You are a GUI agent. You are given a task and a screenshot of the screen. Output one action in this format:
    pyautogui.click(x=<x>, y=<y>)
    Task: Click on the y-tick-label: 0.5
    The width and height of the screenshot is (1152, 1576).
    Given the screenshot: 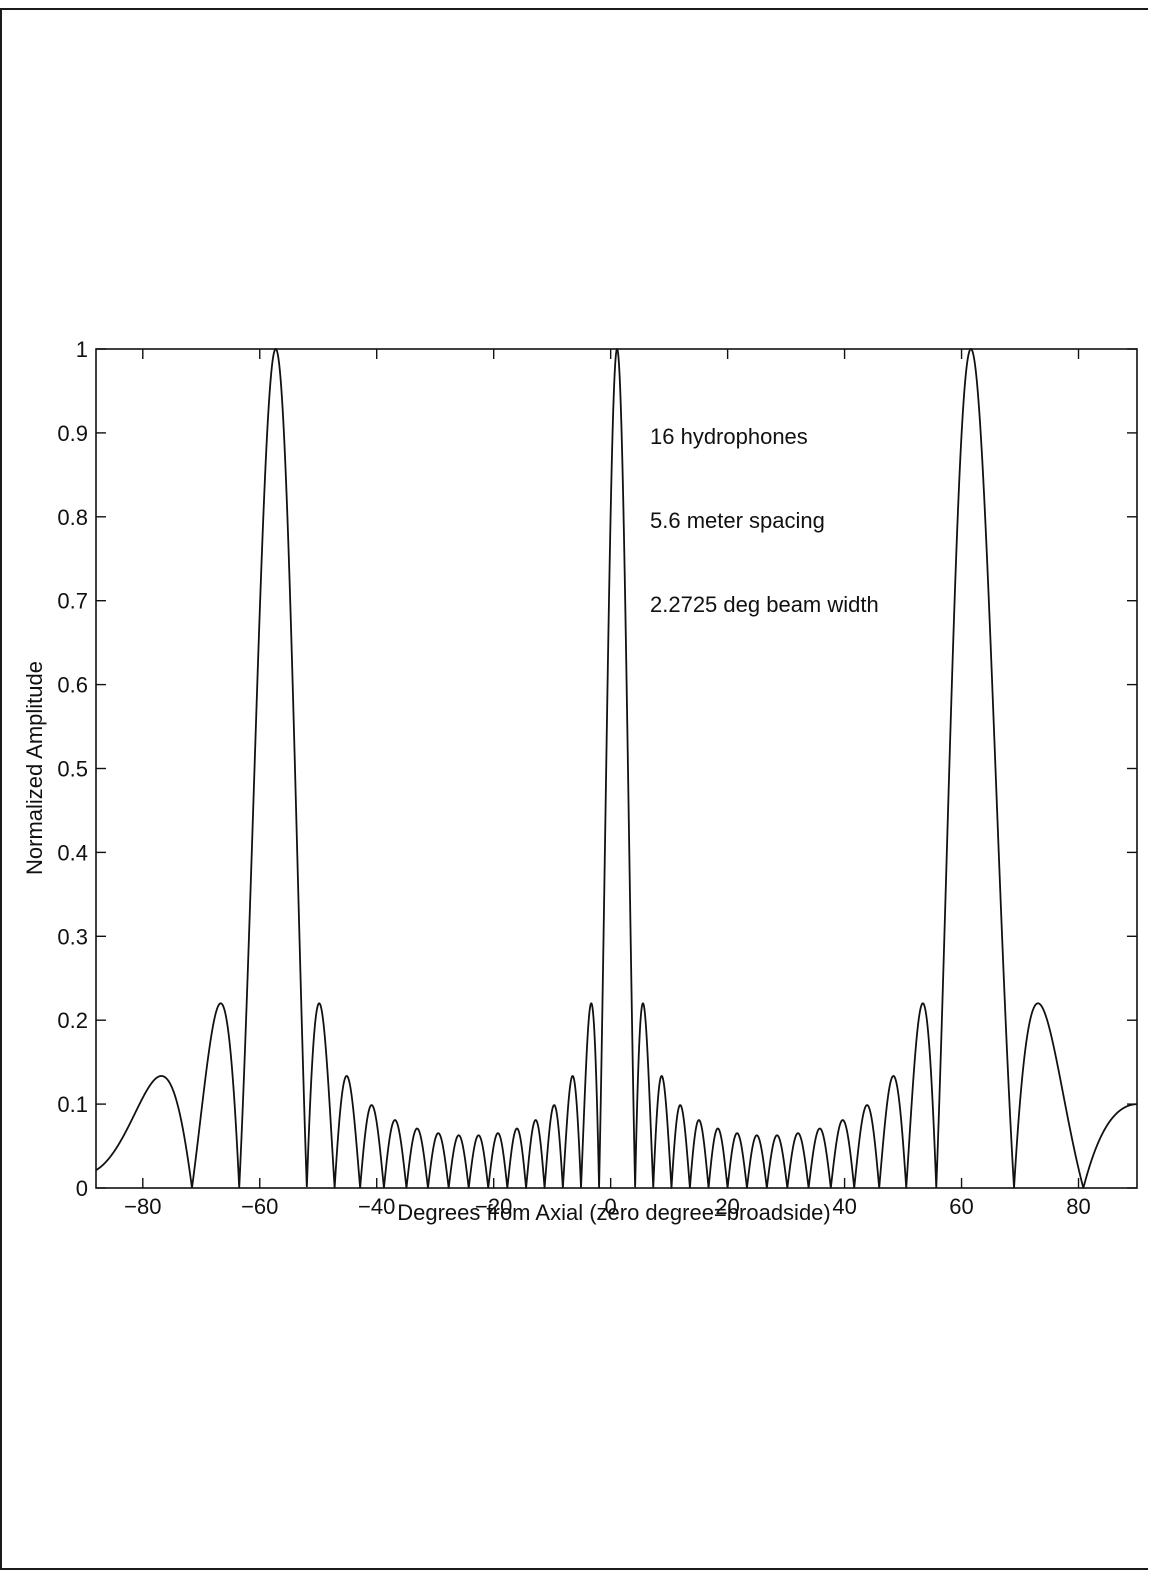 What is the action you would take?
    pyautogui.click(x=72, y=769)
    